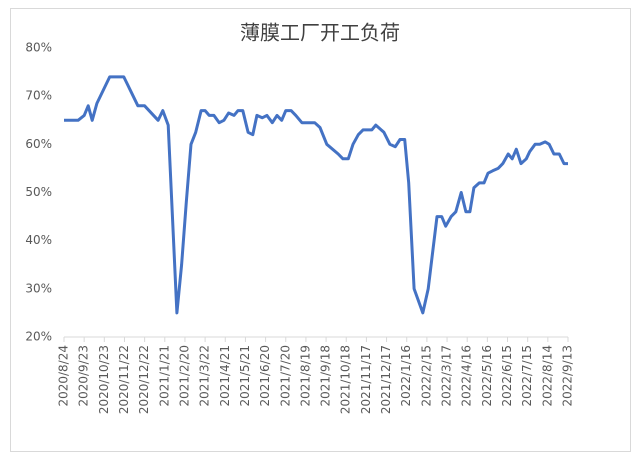 The image size is (641, 461). I want to click on chart-title: 薄膜工厂开工负荷, so click(320, 33).